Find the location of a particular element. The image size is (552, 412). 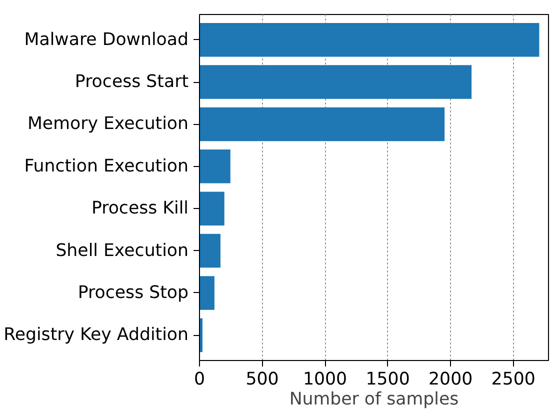

y-tick-label: Function Execution is located at coordinates (106, 166).